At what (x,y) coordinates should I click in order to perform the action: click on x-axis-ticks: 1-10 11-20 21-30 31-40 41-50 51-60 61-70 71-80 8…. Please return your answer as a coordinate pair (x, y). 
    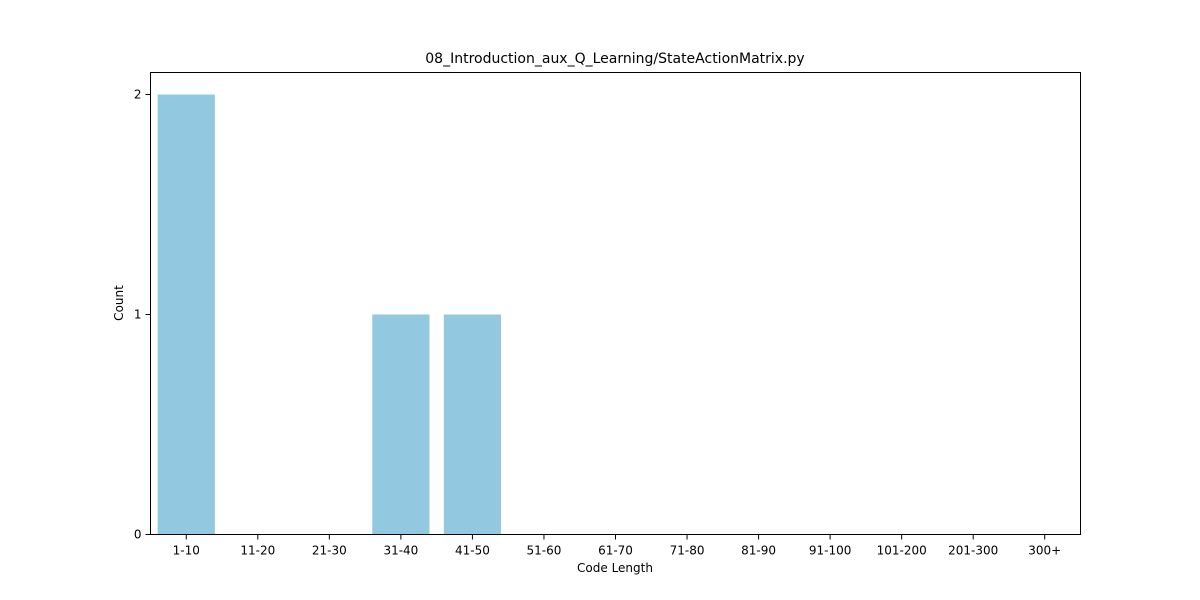
    Looking at the image, I should click on (617, 546).